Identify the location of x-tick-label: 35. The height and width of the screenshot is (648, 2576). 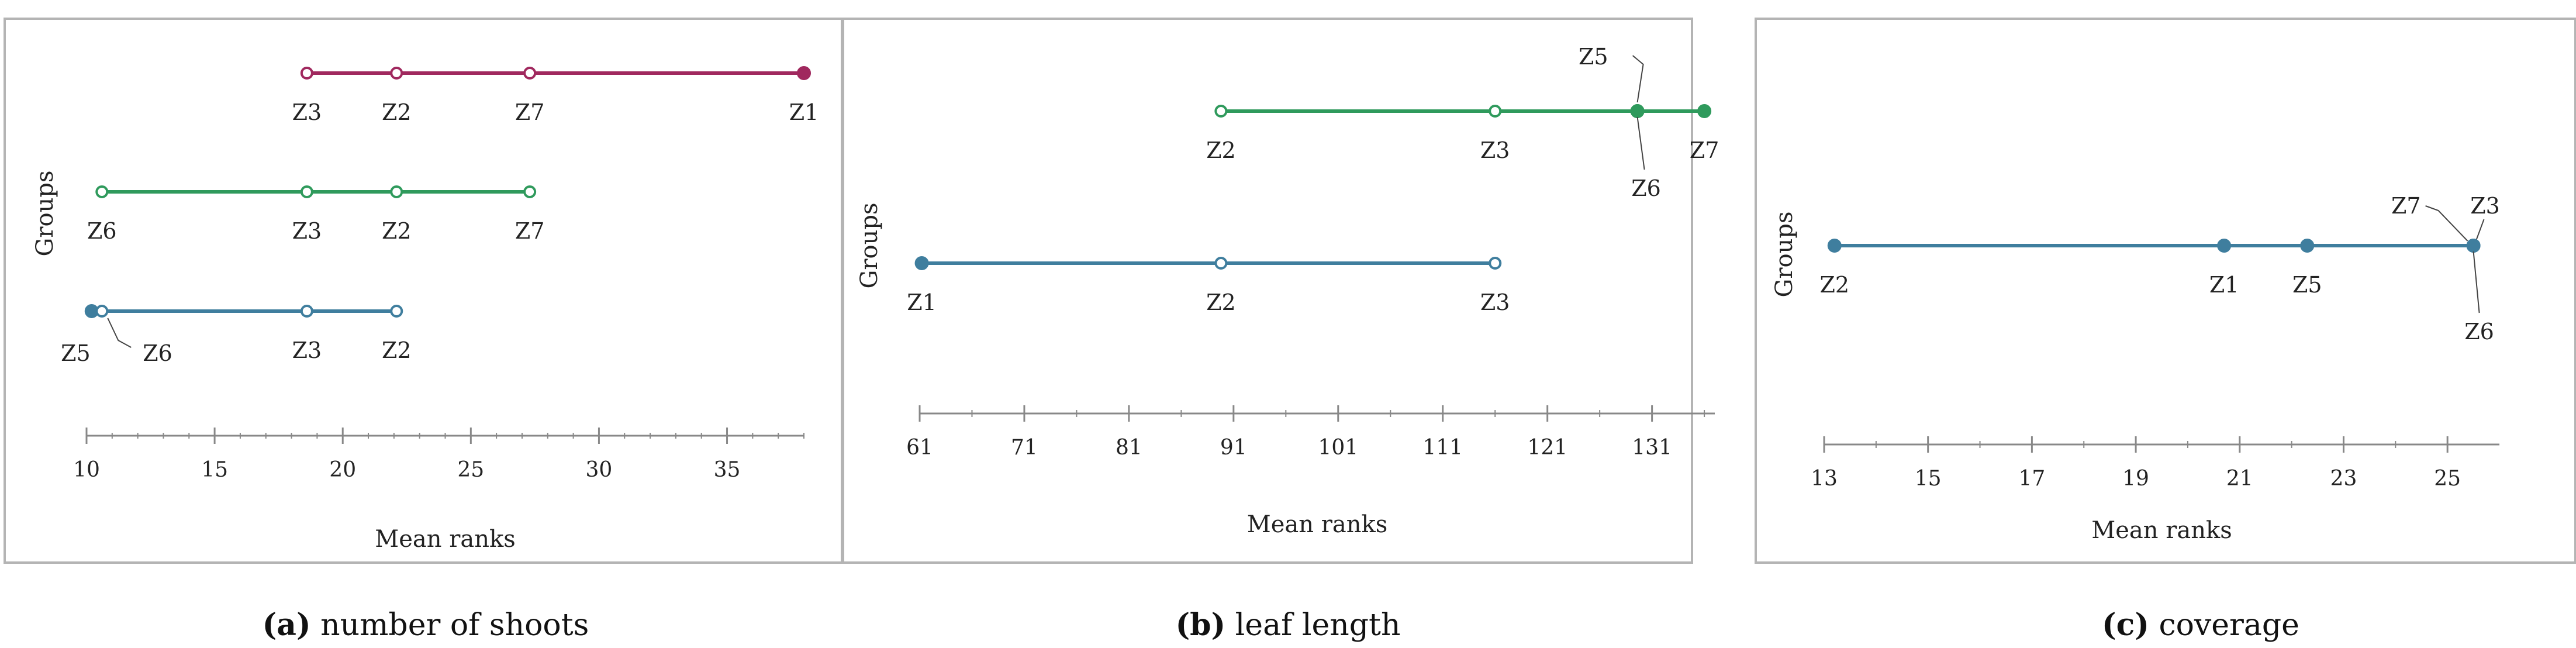
(727, 470).